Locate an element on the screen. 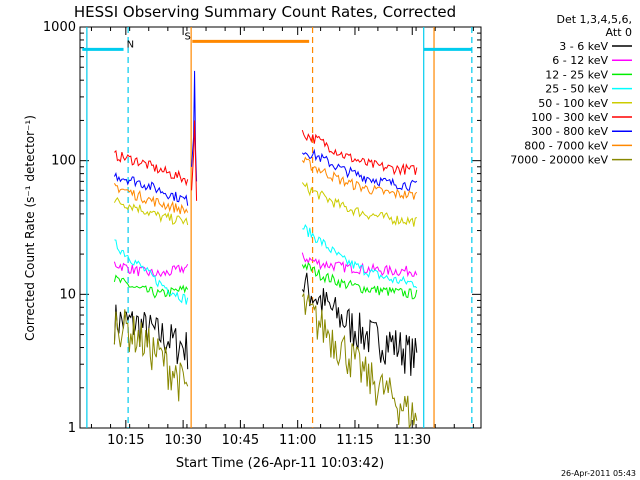 The height and width of the screenshot is (480, 640). footer-timestamp: 26-Apr-2011 05:43 is located at coordinates (598, 473).